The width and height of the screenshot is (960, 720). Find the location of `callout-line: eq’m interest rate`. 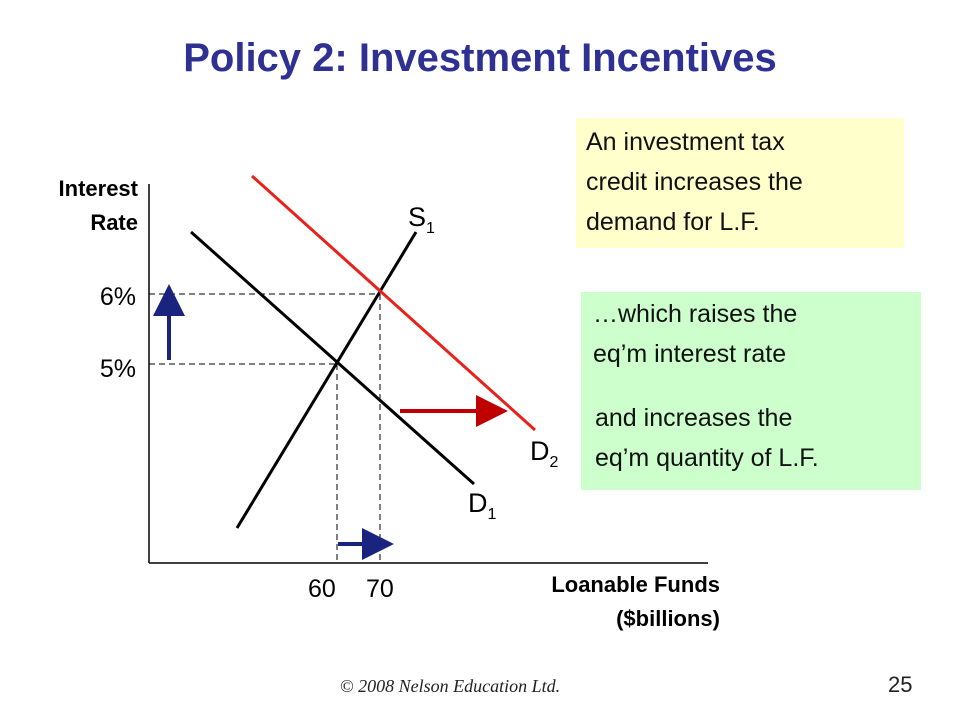

callout-line: eq’m interest rate is located at coordinates (690, 354).